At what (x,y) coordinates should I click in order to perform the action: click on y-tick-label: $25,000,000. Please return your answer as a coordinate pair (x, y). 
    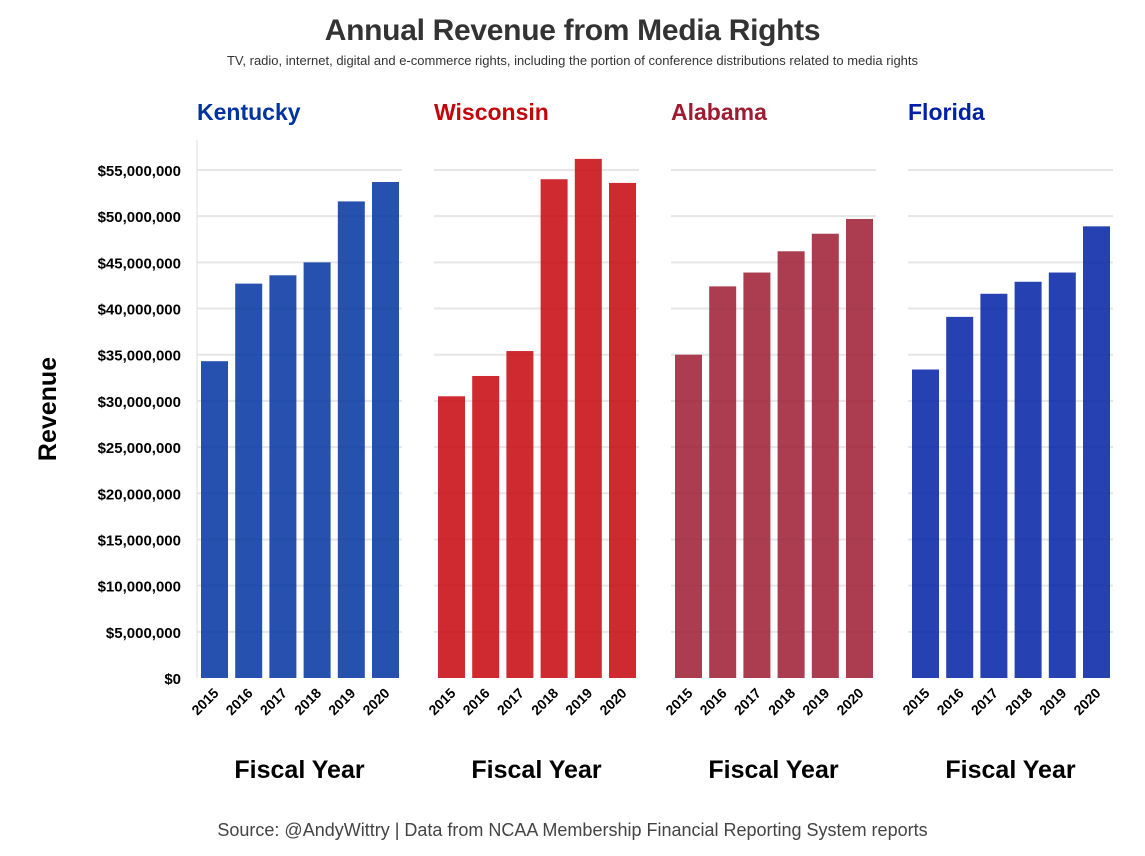
    Looking at the image, I should click on (139, 448).